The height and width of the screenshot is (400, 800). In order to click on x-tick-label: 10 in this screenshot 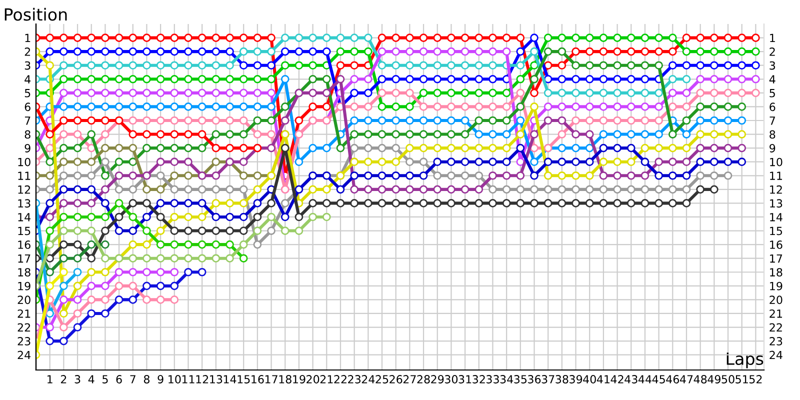, I will do `click(174, 379)`.